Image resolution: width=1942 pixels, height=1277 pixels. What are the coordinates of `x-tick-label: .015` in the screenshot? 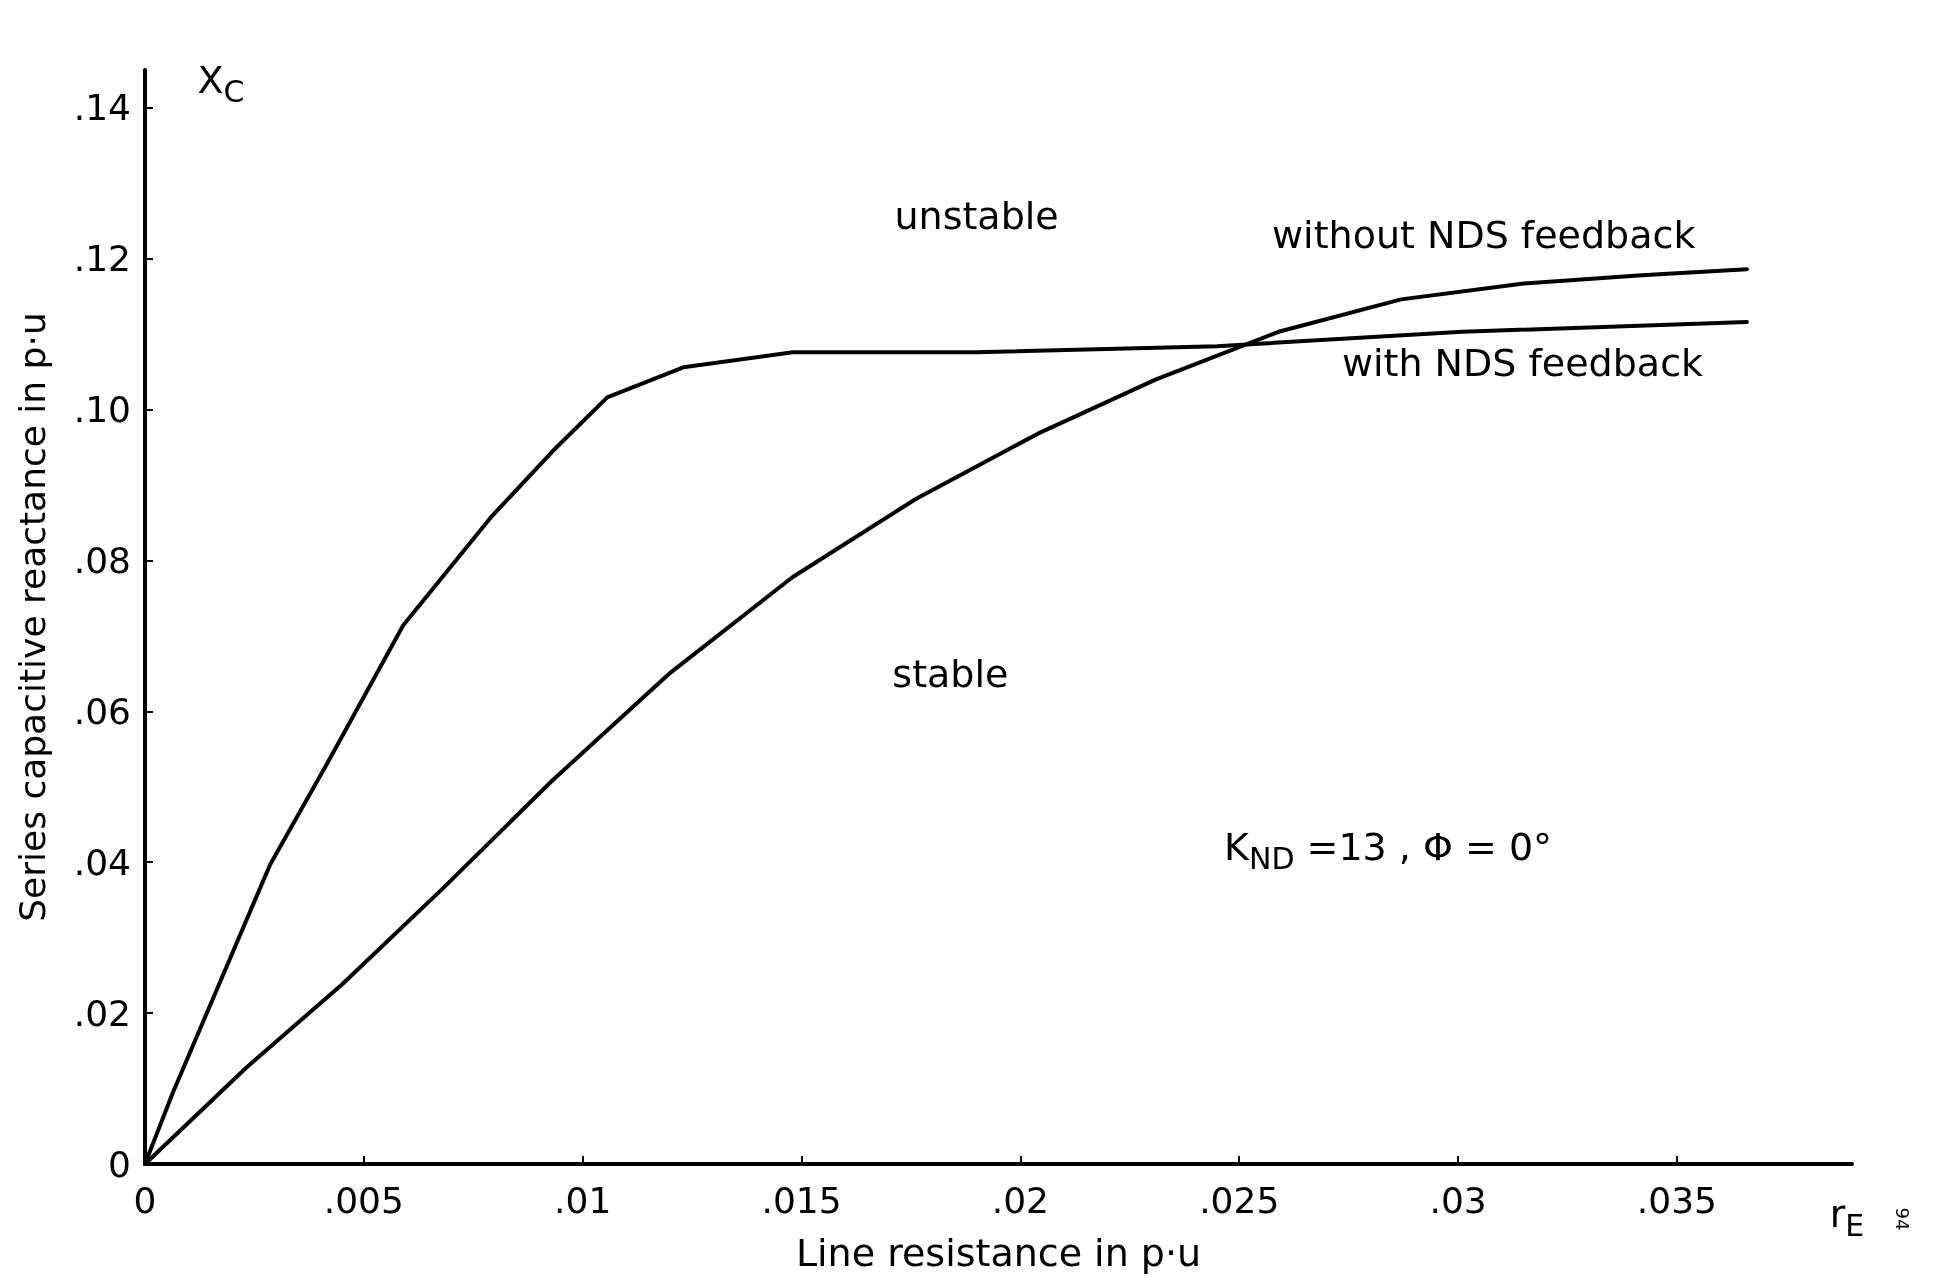 It's located at (801, 1200).